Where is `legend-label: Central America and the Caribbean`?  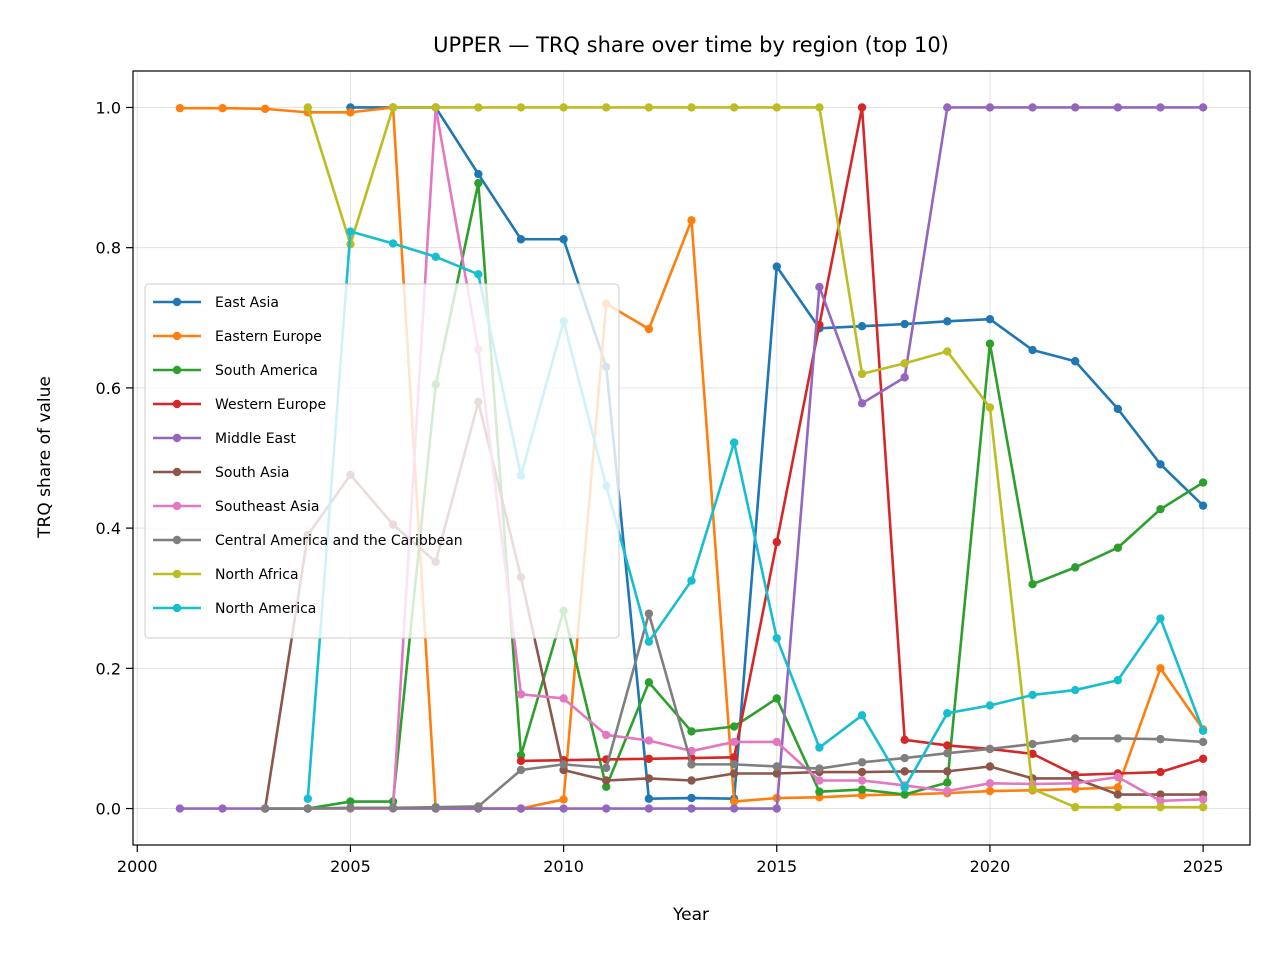
legend-label: Central America and the Caribbean is located at coordinates (339, 541).